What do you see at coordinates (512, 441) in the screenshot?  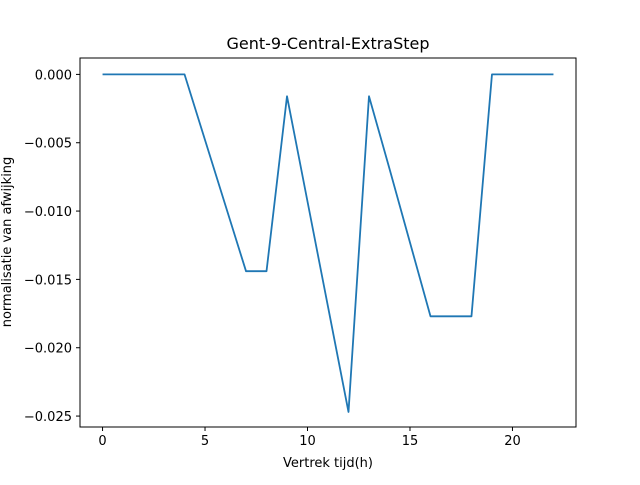 I see `x-tick-label: 20` at bounding box center [512, 441].